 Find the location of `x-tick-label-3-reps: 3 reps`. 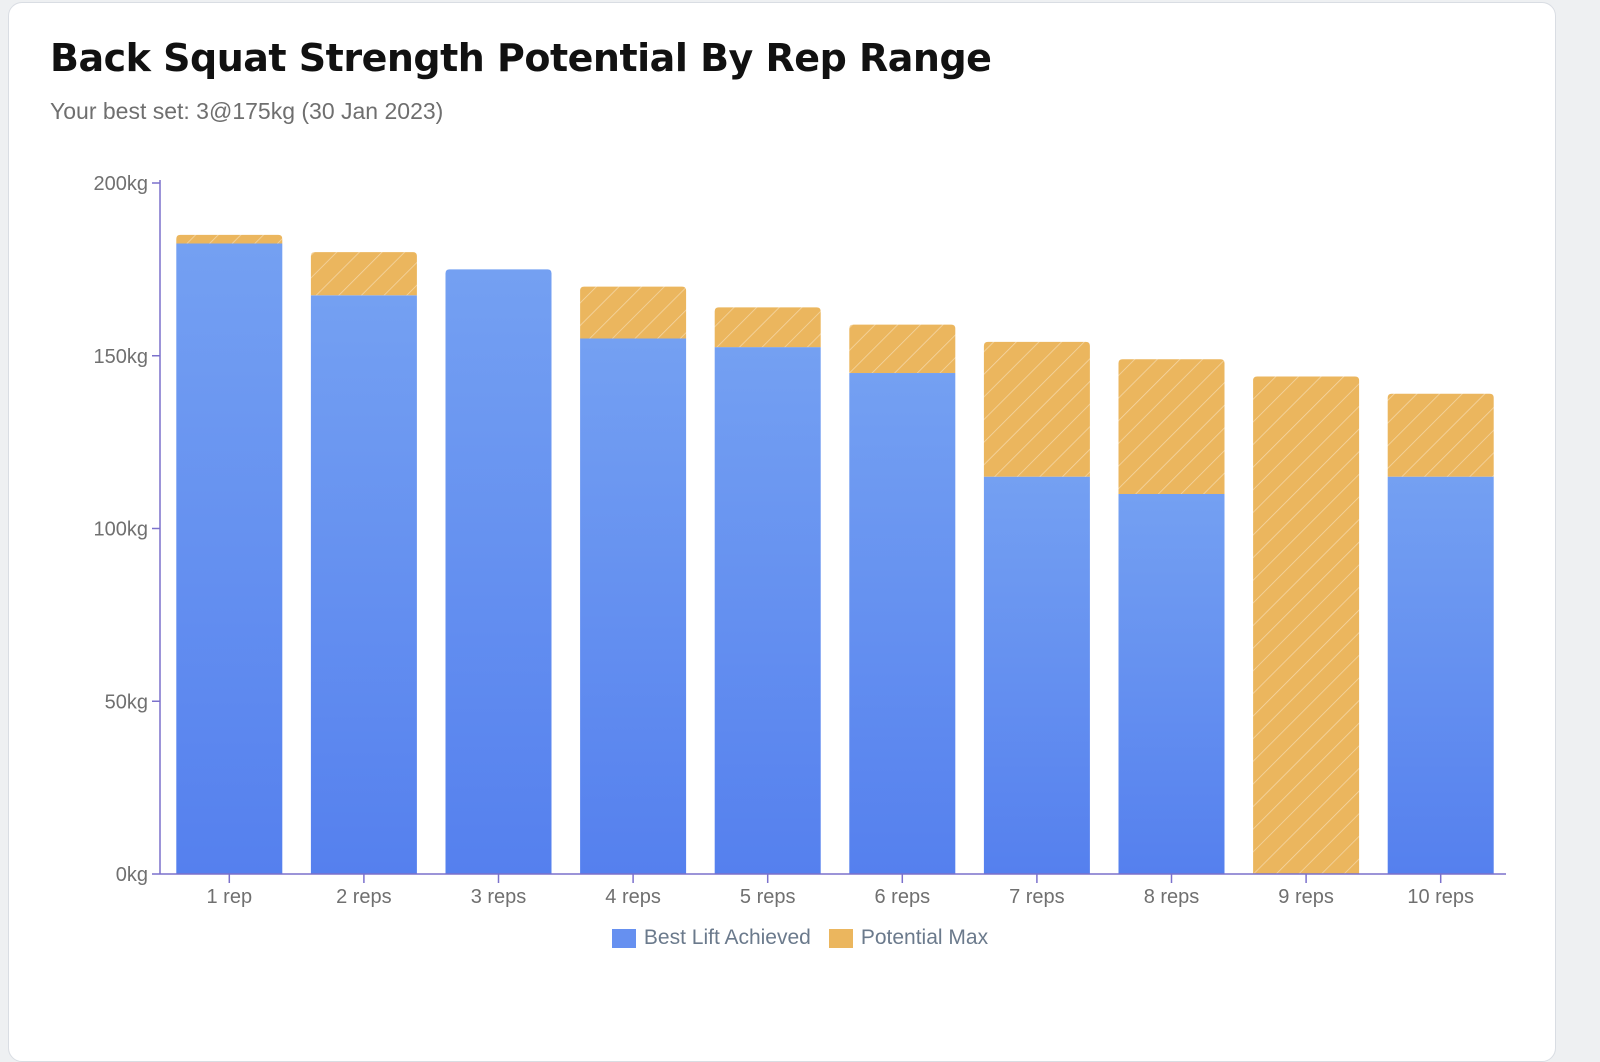

x-tick-label-3-reps: 3 reps is located at coordinates (499, 897).